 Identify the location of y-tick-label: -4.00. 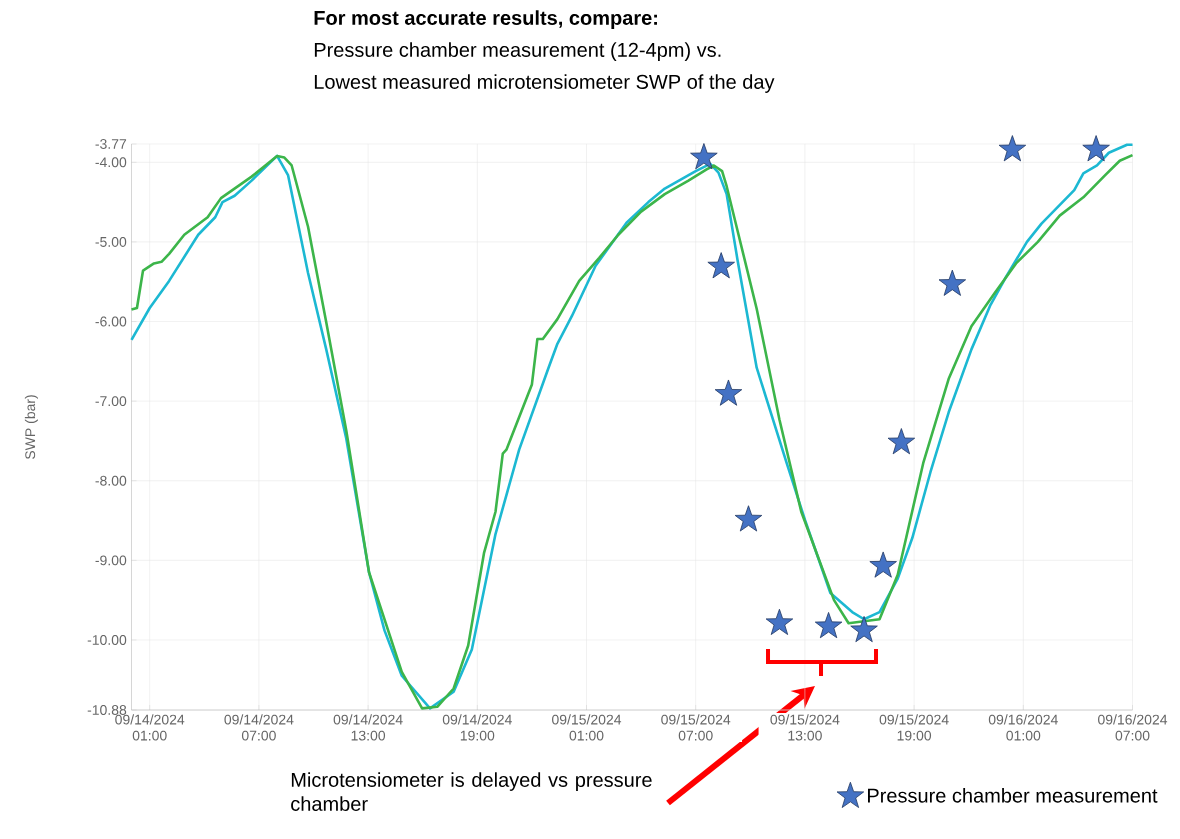
(111, 162).